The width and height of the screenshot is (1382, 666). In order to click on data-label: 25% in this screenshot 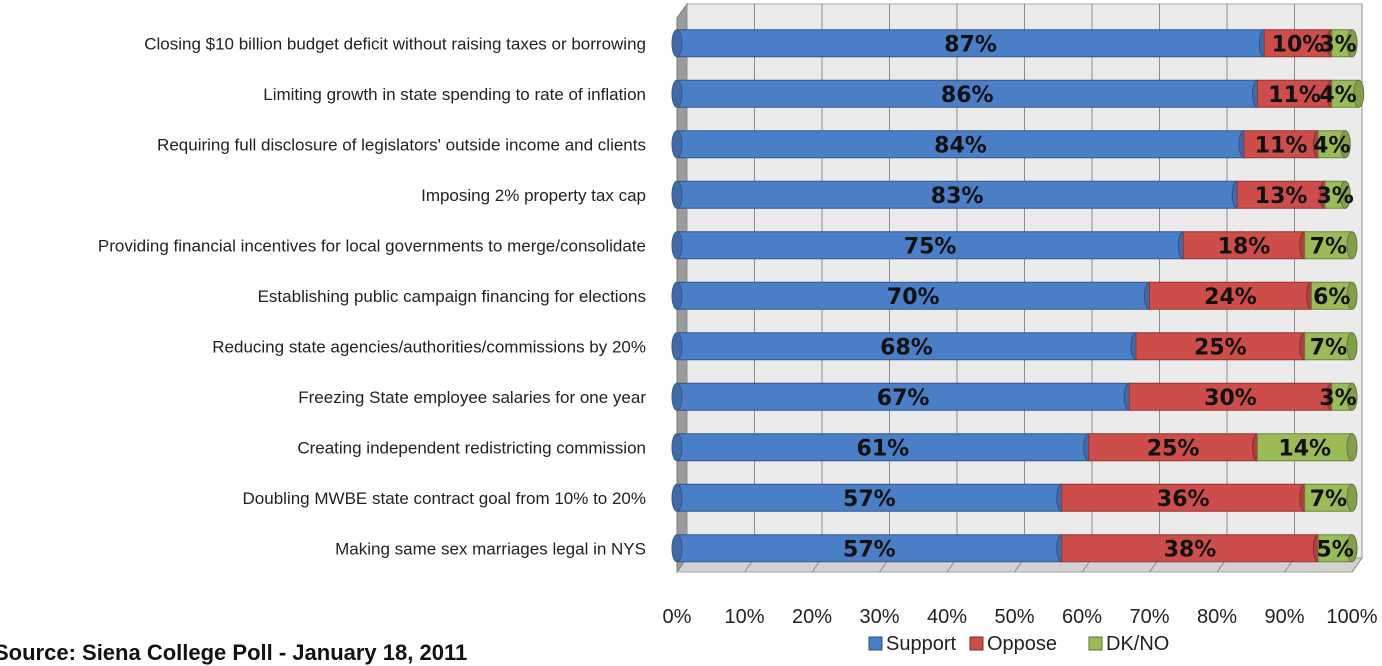, I will do `click(1173, 448)`.